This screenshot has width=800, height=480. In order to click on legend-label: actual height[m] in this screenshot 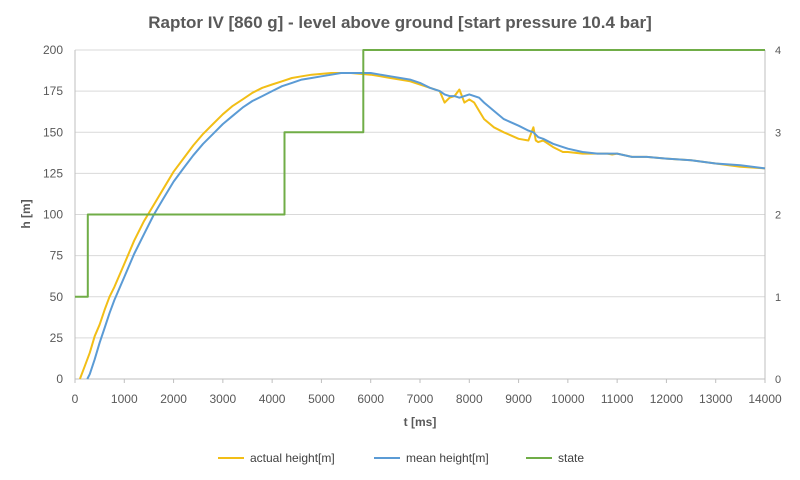, I will do `click(292, 458)`.